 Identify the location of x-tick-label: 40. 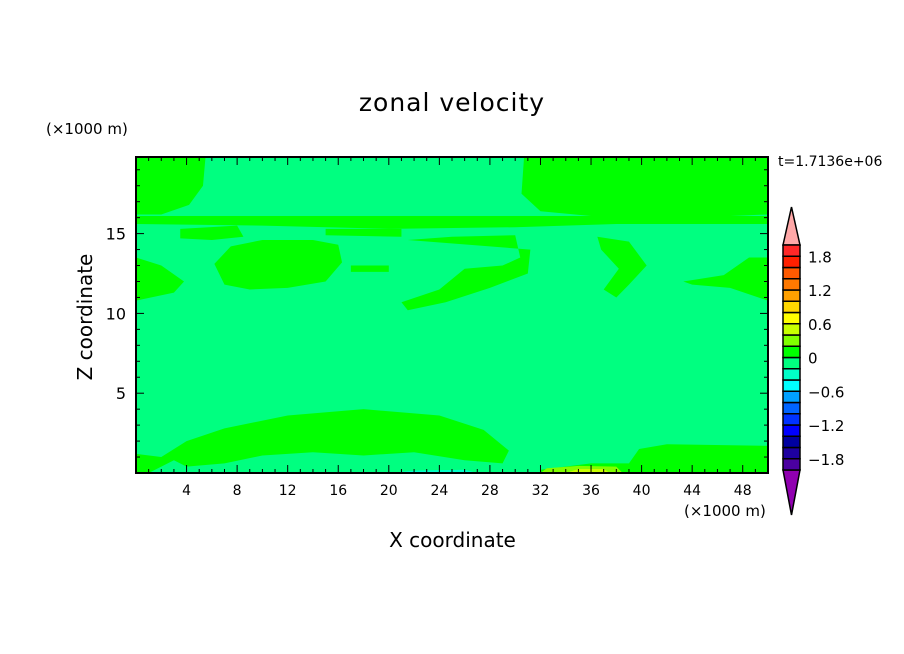
(642, 491).